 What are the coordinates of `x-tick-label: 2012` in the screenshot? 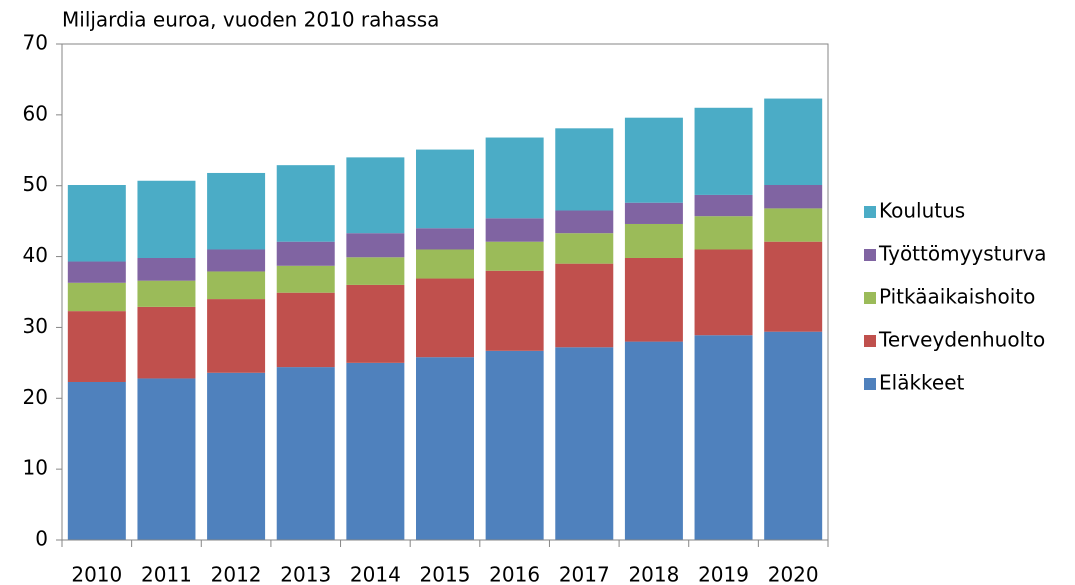 It's located at (236, 574).